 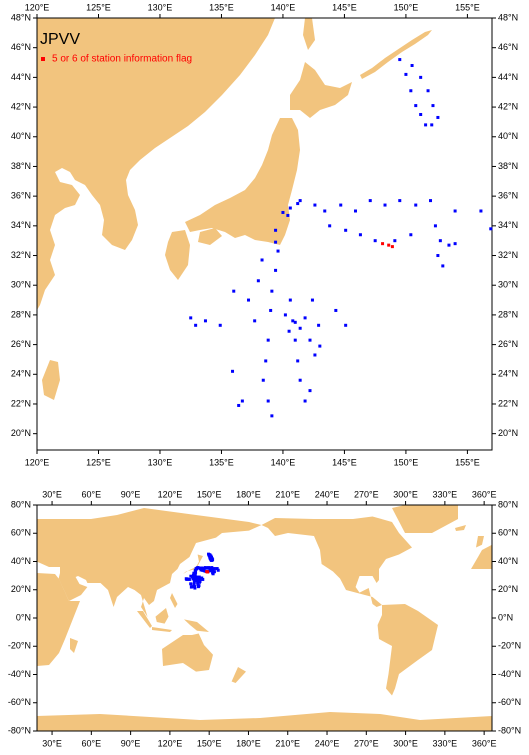 I want to click on north-america, so click(x=336, y=561).